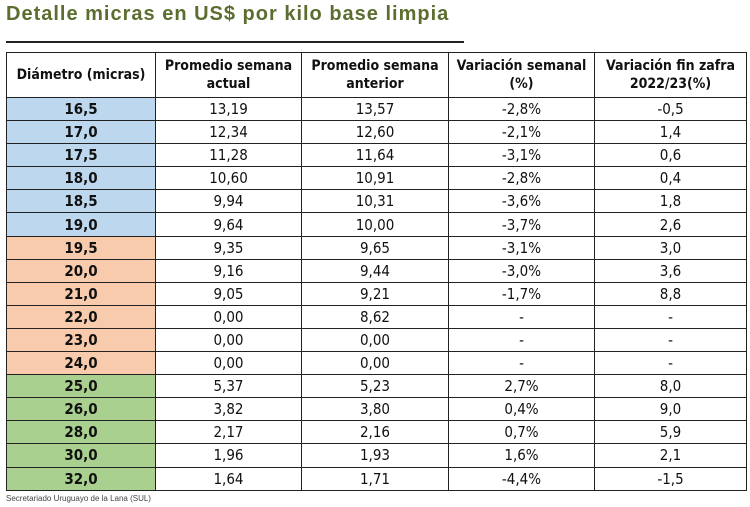  I want to click on title-underline, so click(235, 42).